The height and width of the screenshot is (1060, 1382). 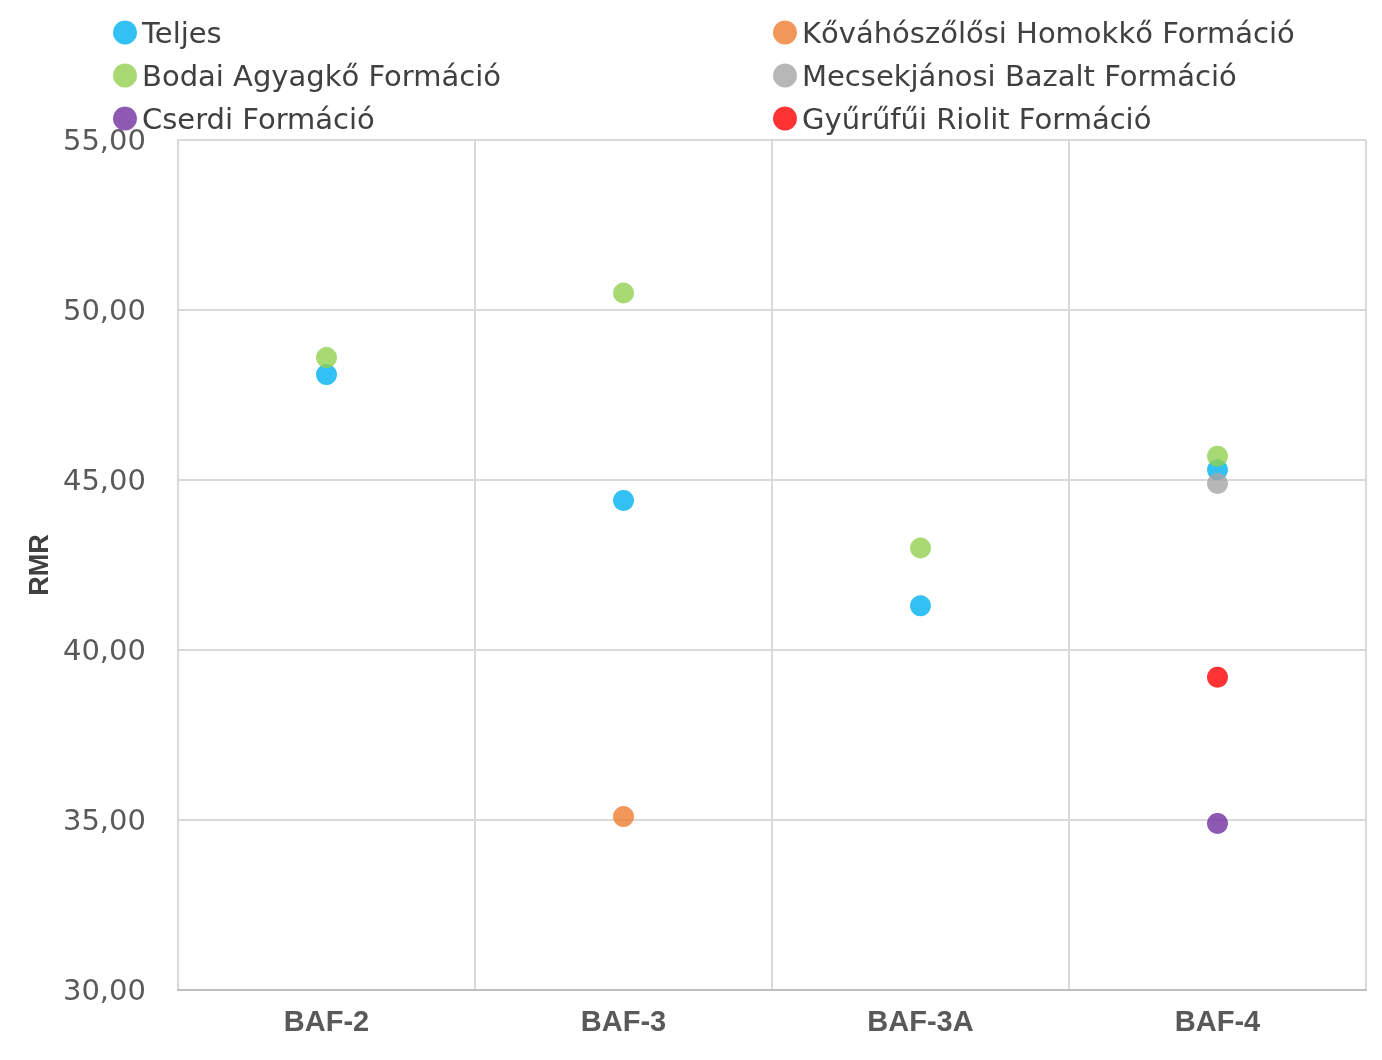 What do you see at coordinates (104, 650) in the screenshot?
I see `y-tick-label: 40,00` at bounding box center [104, 650].